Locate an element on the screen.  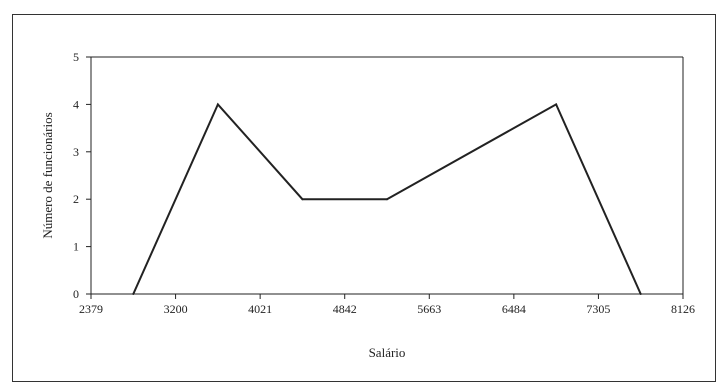
y-tick-label: 3 is located at coordinates (76, 152).